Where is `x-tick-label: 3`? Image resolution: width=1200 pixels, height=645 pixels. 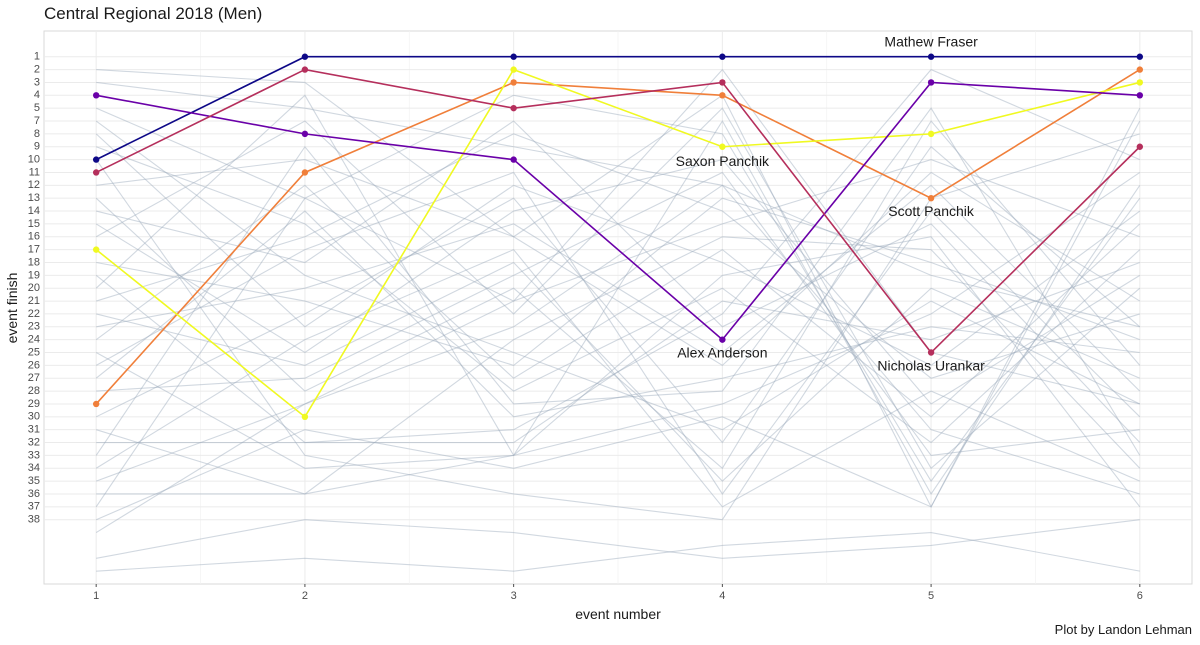 x-tick-label: 3 is located at coordinates (514, 596).